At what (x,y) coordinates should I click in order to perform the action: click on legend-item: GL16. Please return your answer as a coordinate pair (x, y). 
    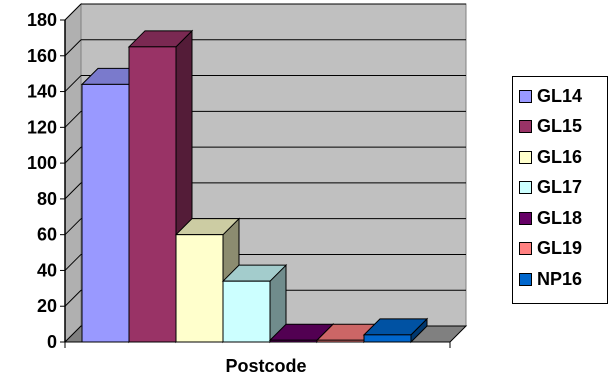
    Looking at the image, I should click on (550, 157).